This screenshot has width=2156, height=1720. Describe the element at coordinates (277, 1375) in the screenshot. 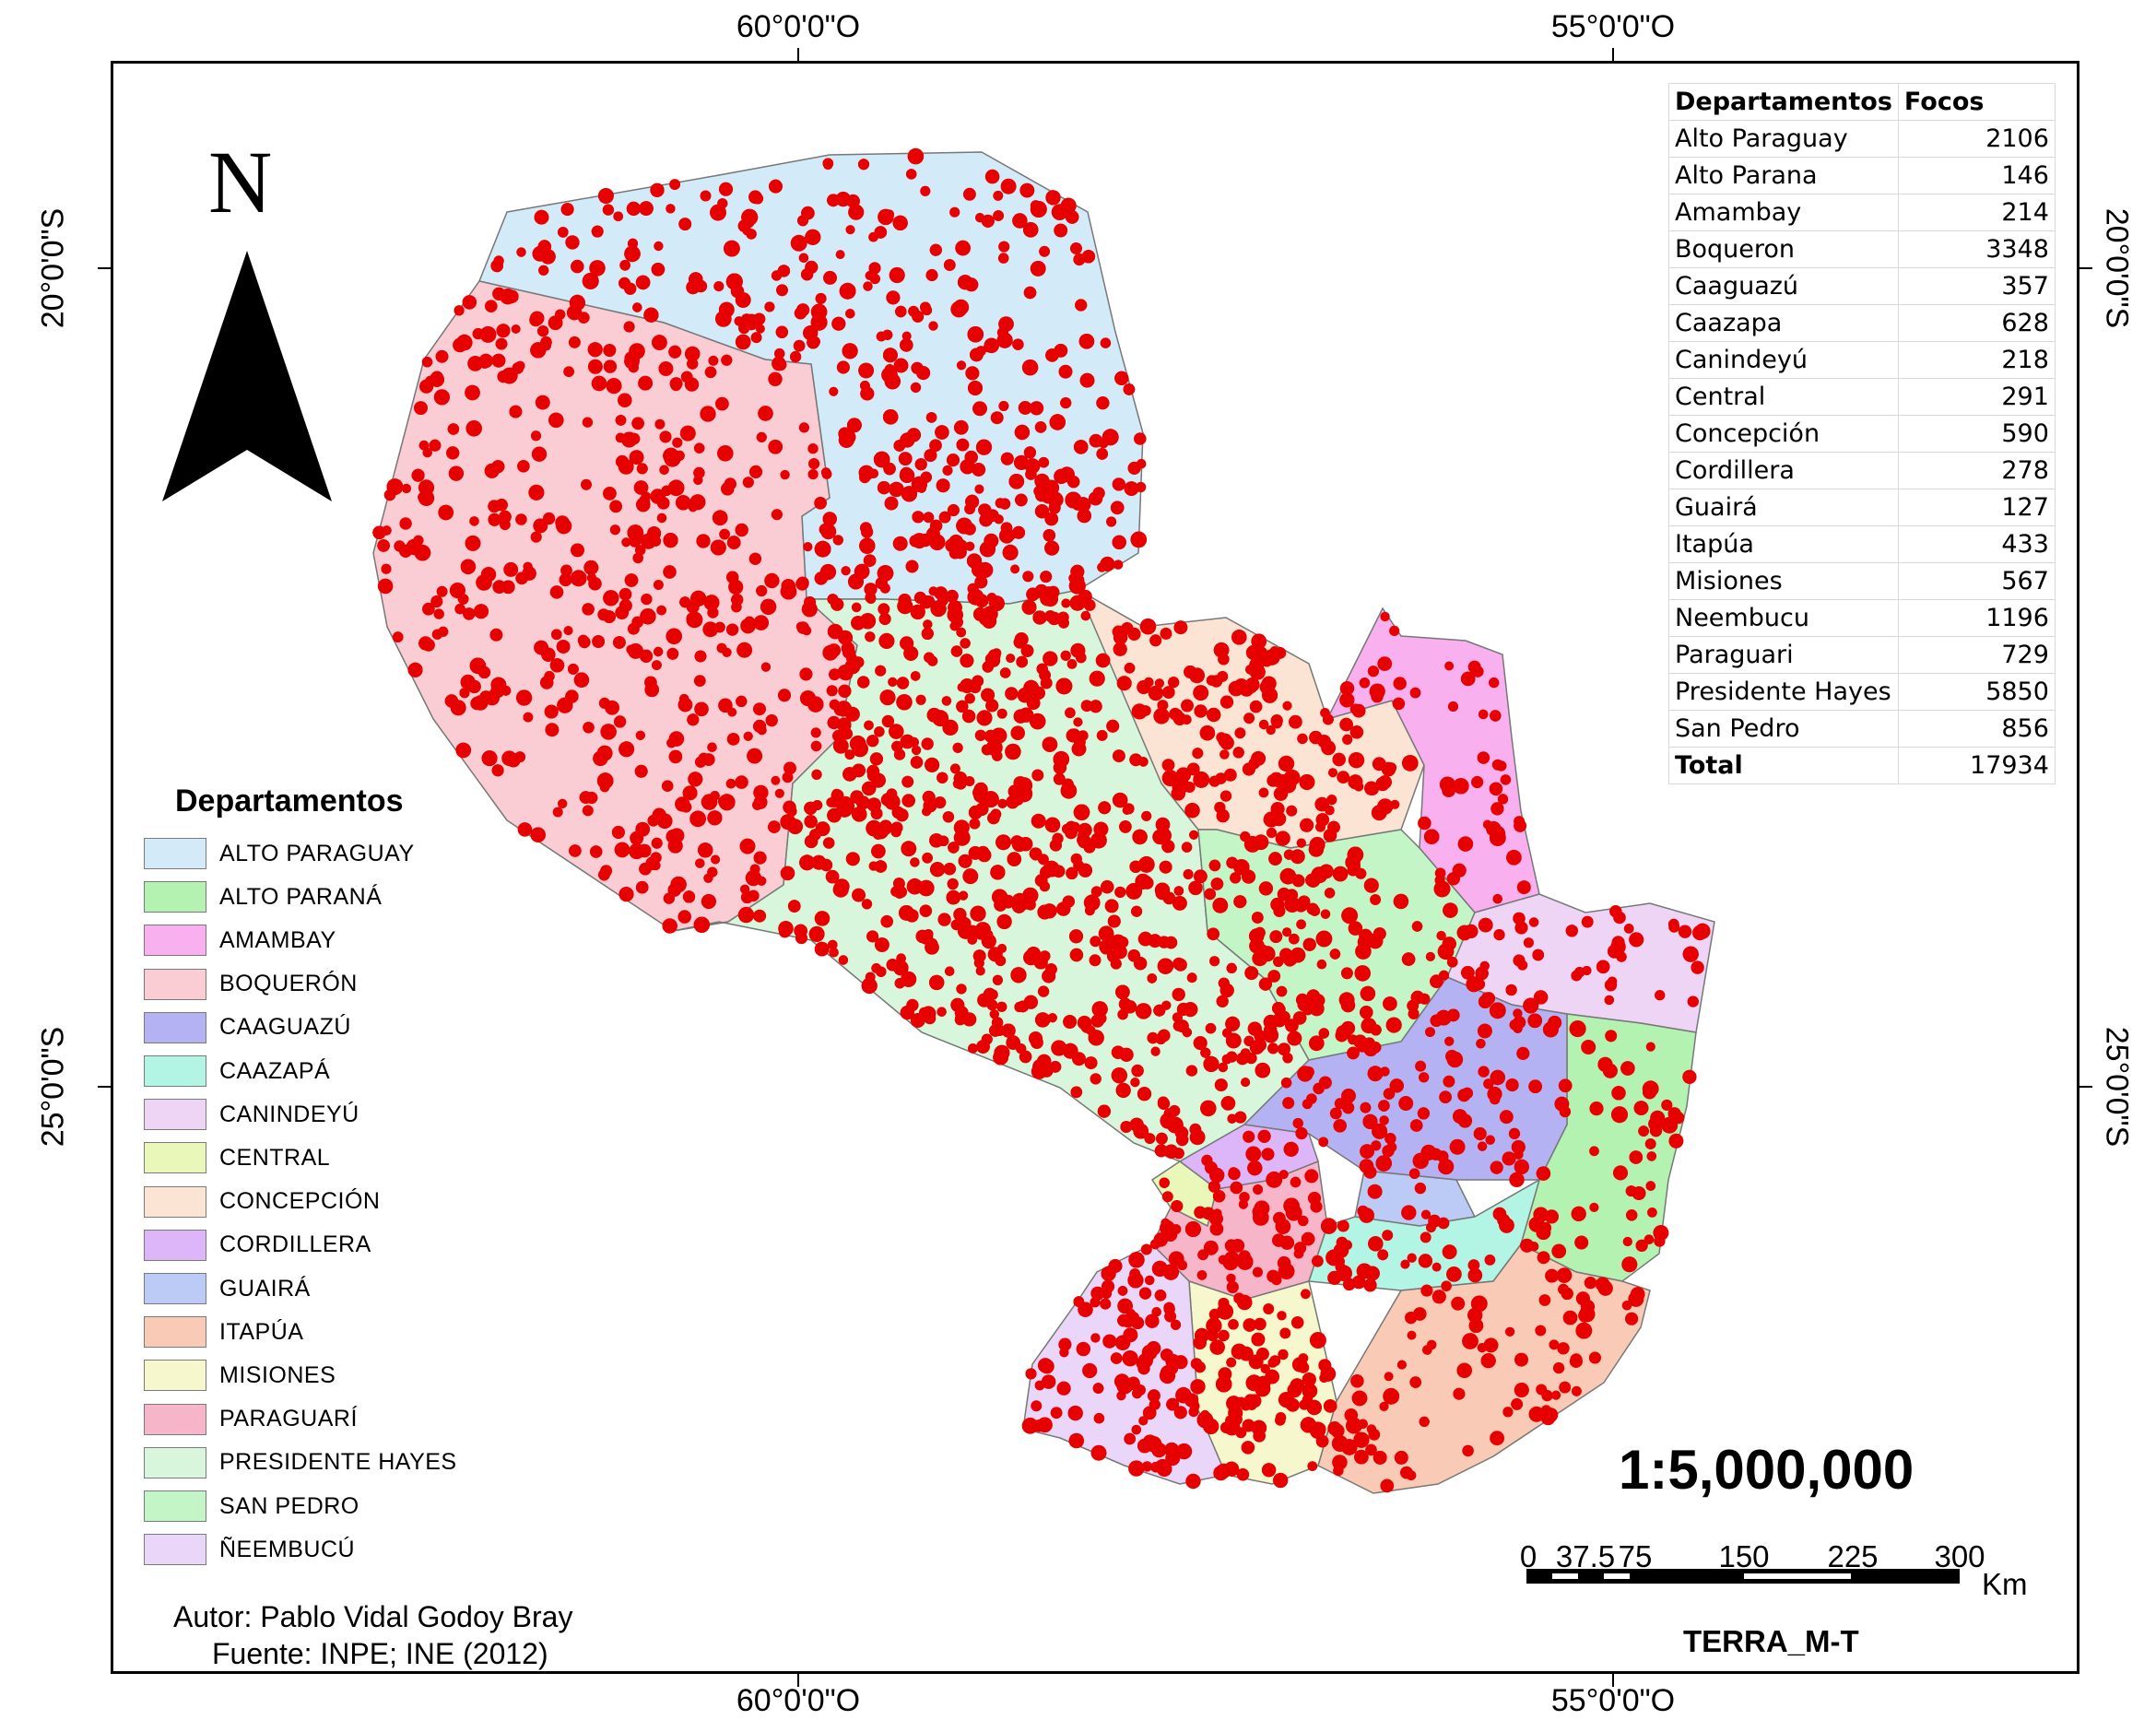

I see `legend-label: MISIONES` at that location.